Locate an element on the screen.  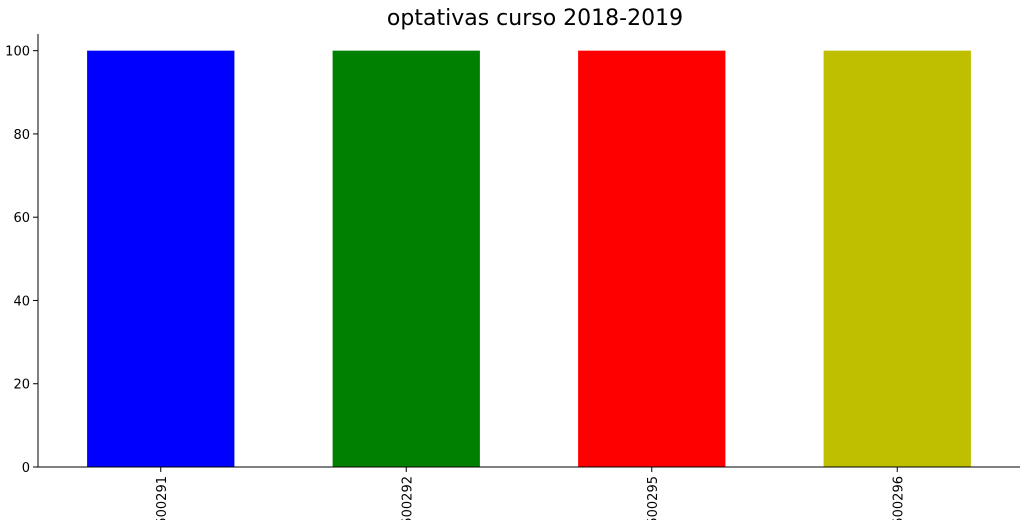
x-tick-label: 500295 is located at coordinates (653, 498).